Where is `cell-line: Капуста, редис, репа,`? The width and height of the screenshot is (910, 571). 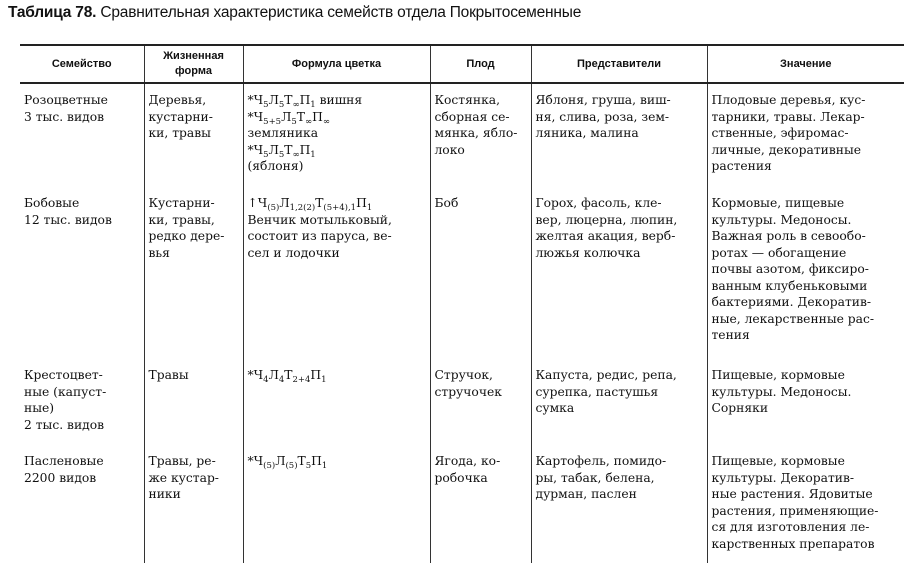 cell-line: Капуста, редис, репа, is located at coordinates (606, 375).